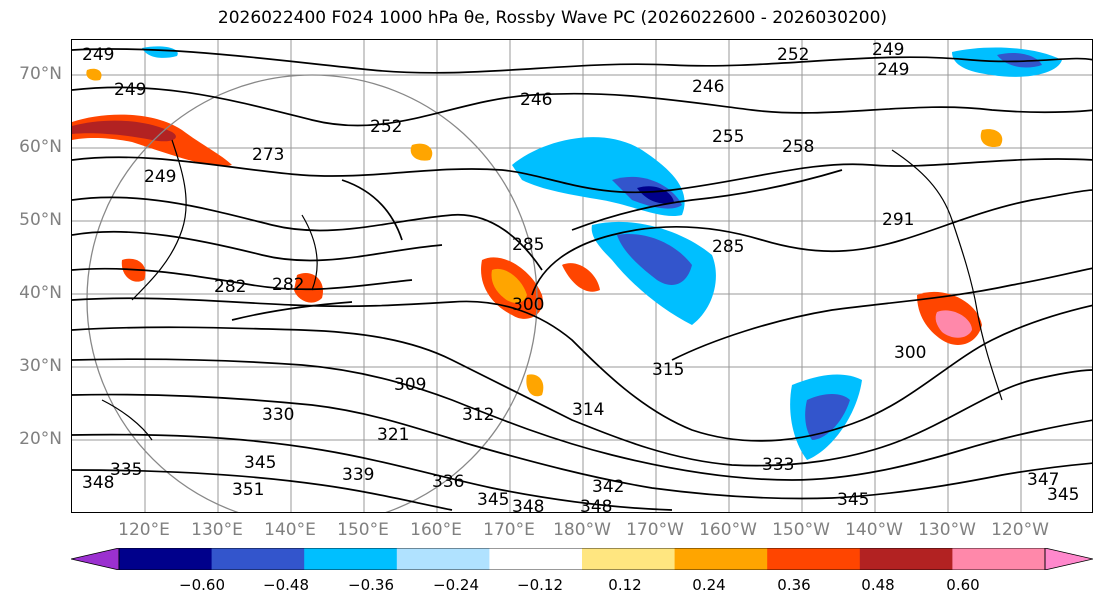 This screenshot has width=1105, height=606. What do you see at coordinates (874, 530) in the screenshot?
I see `lon-label-140w: 140°W` at bounding box center [874, 530].